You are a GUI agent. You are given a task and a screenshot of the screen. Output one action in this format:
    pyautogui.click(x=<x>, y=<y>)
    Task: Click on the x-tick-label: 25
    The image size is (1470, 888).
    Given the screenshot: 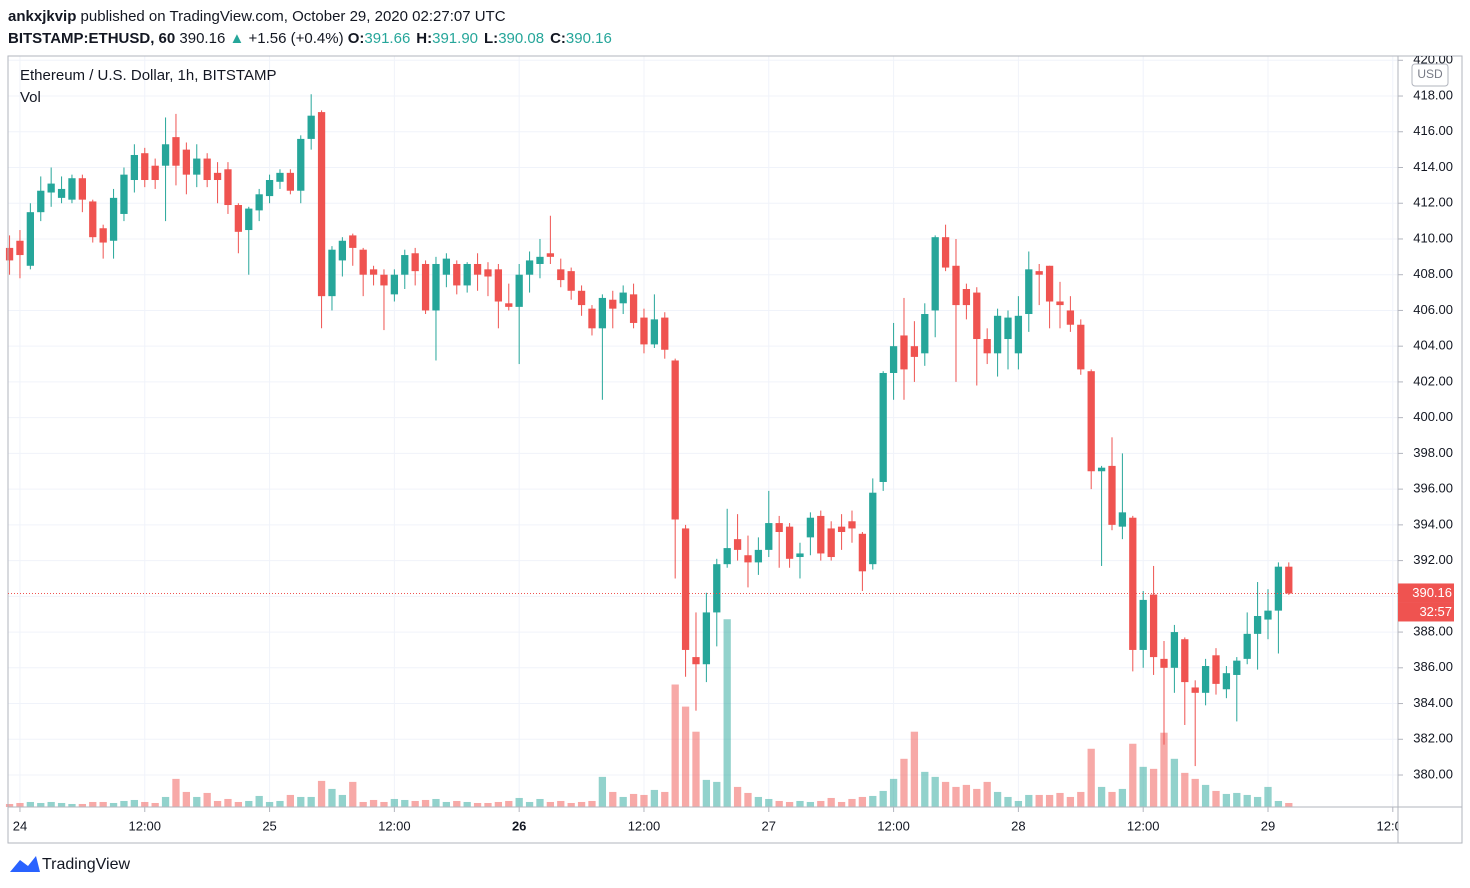 What is the action you would take?
    pyautogui.click(x=269, y=825)
    